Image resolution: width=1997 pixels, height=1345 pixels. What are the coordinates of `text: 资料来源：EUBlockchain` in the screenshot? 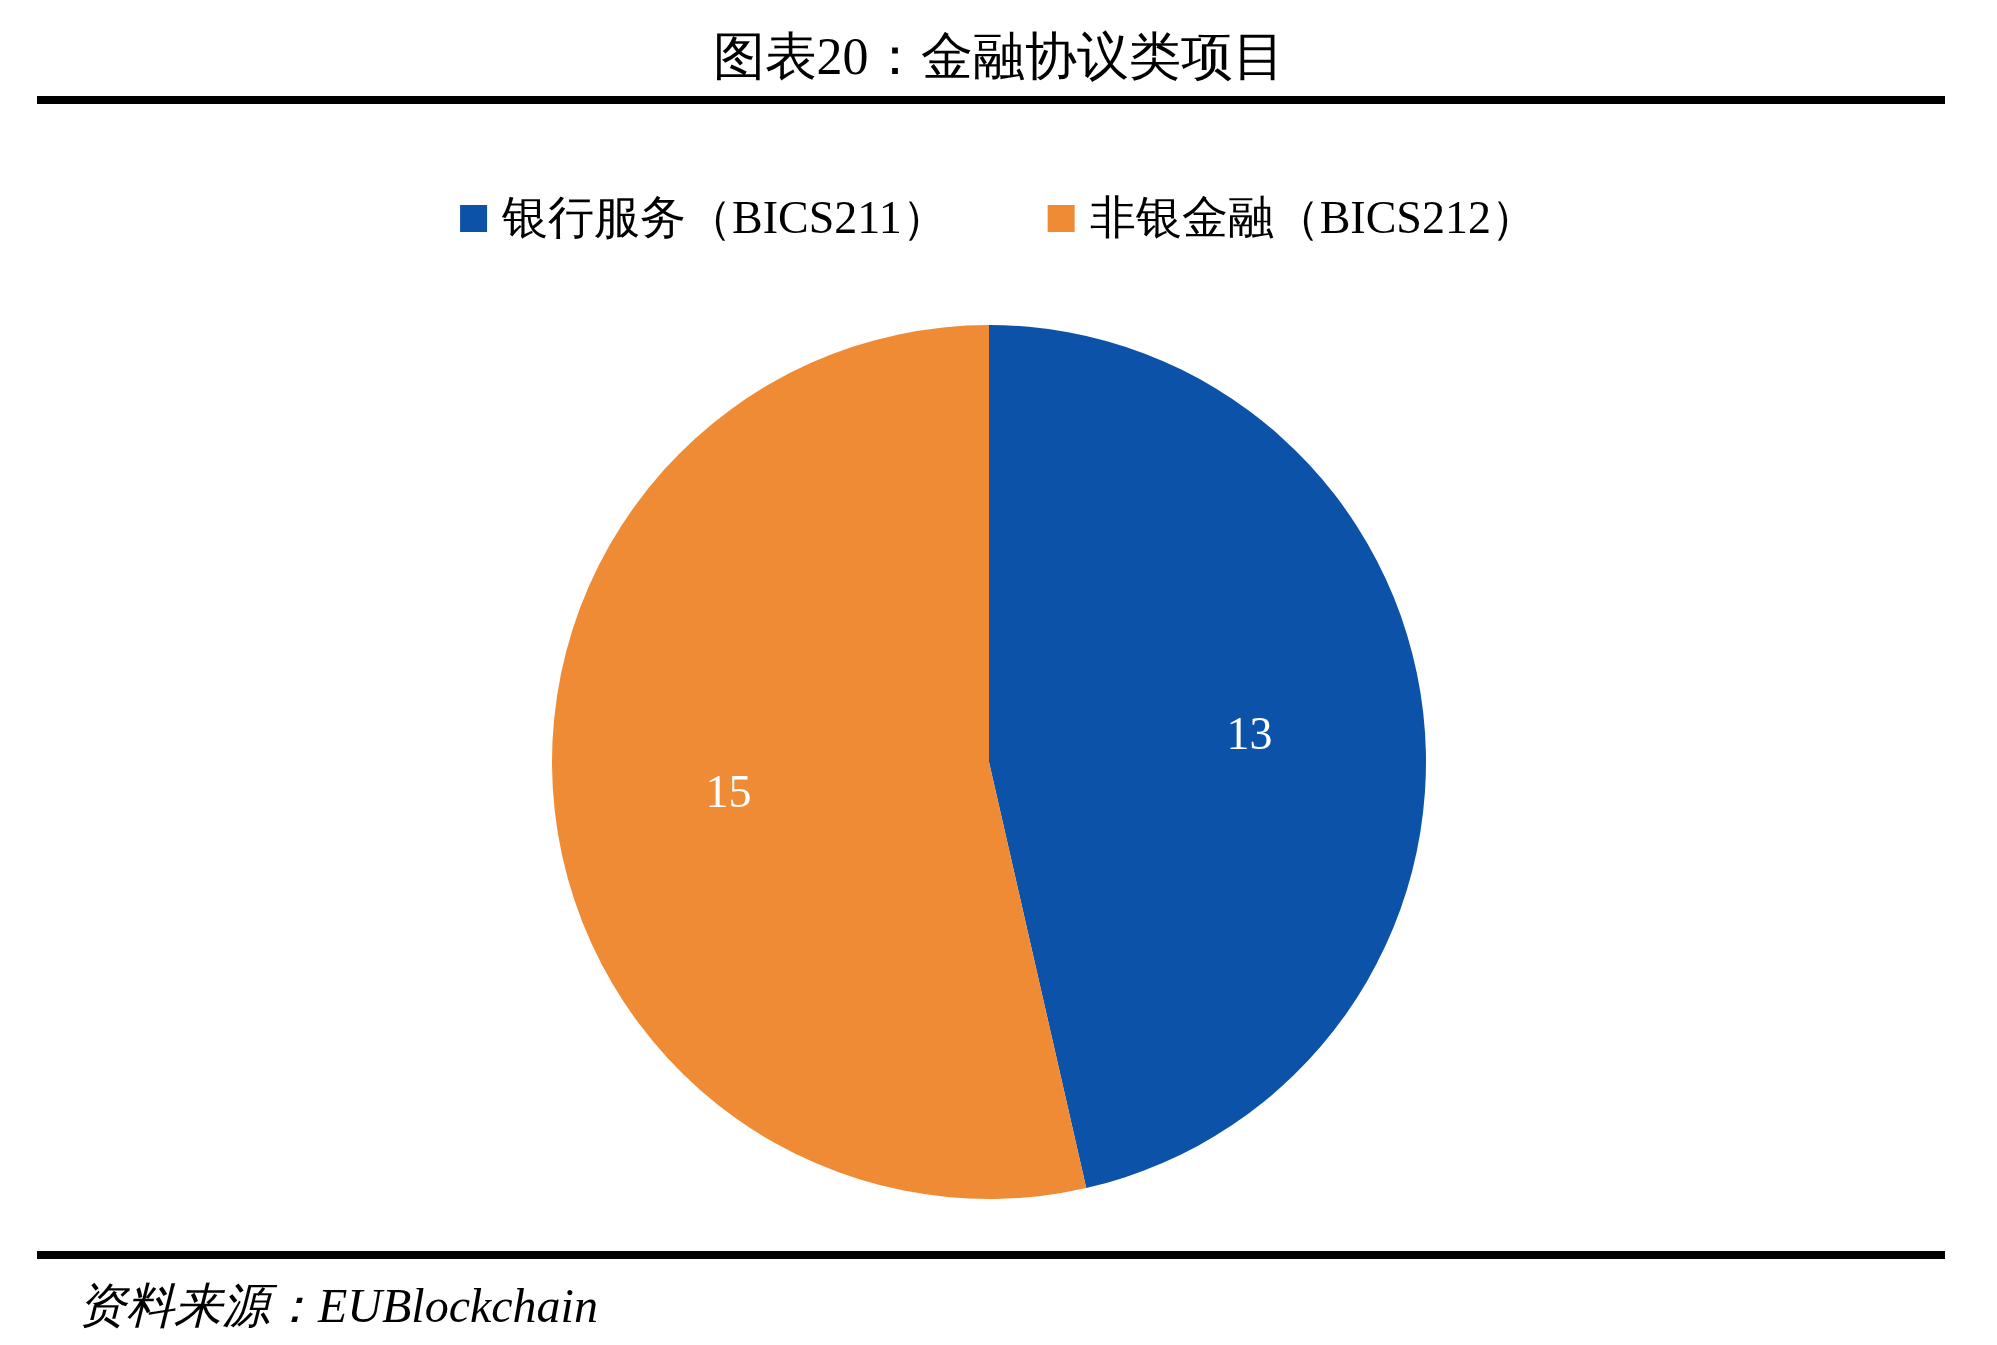 It's located at (338, 1305).